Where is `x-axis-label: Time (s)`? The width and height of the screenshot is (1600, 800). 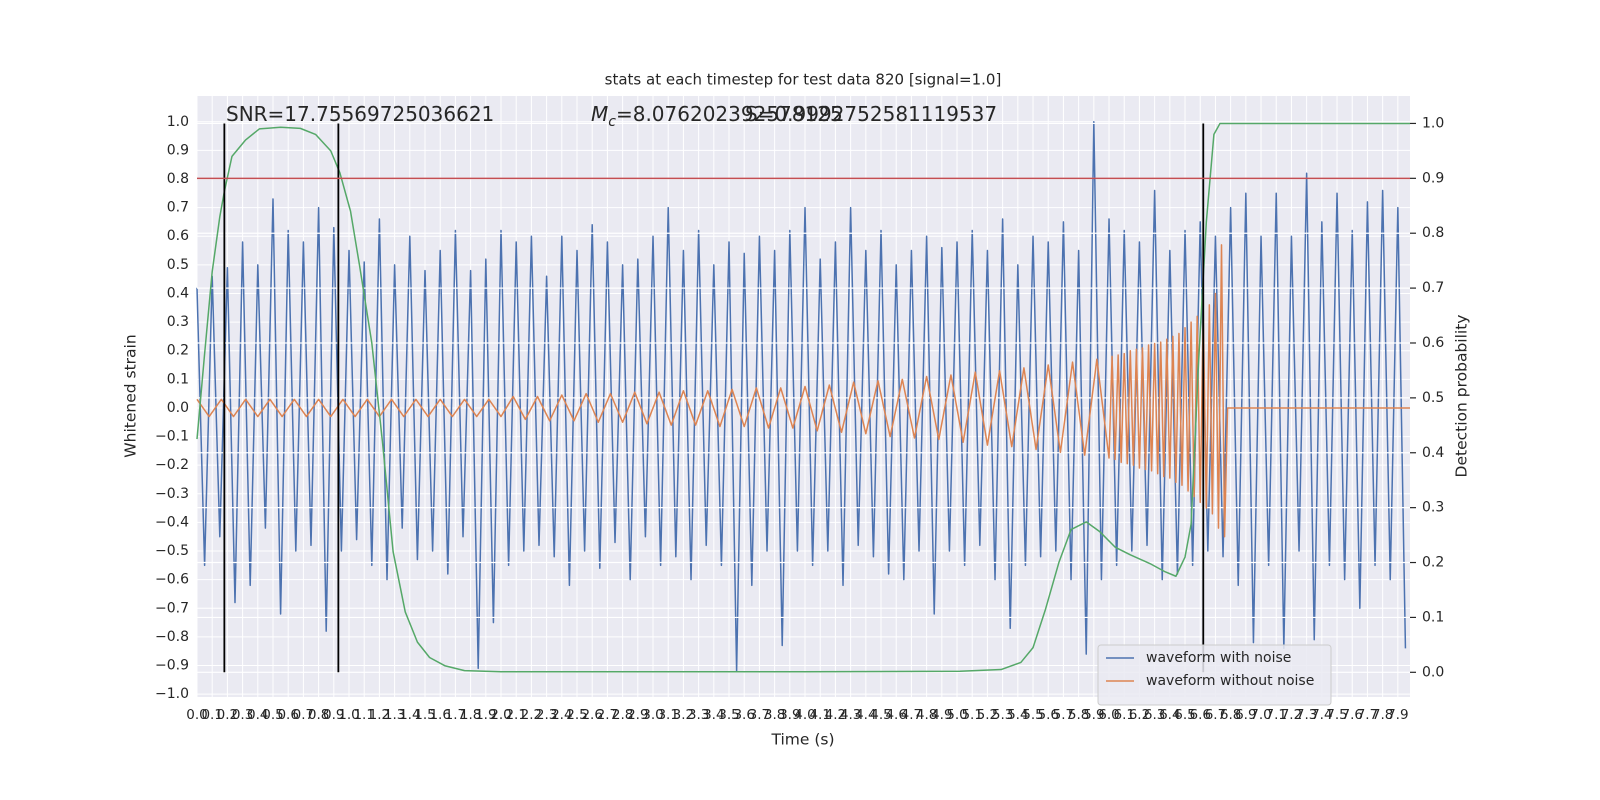
x-axis-label: Time (s) is located at coordinates (802, 740).